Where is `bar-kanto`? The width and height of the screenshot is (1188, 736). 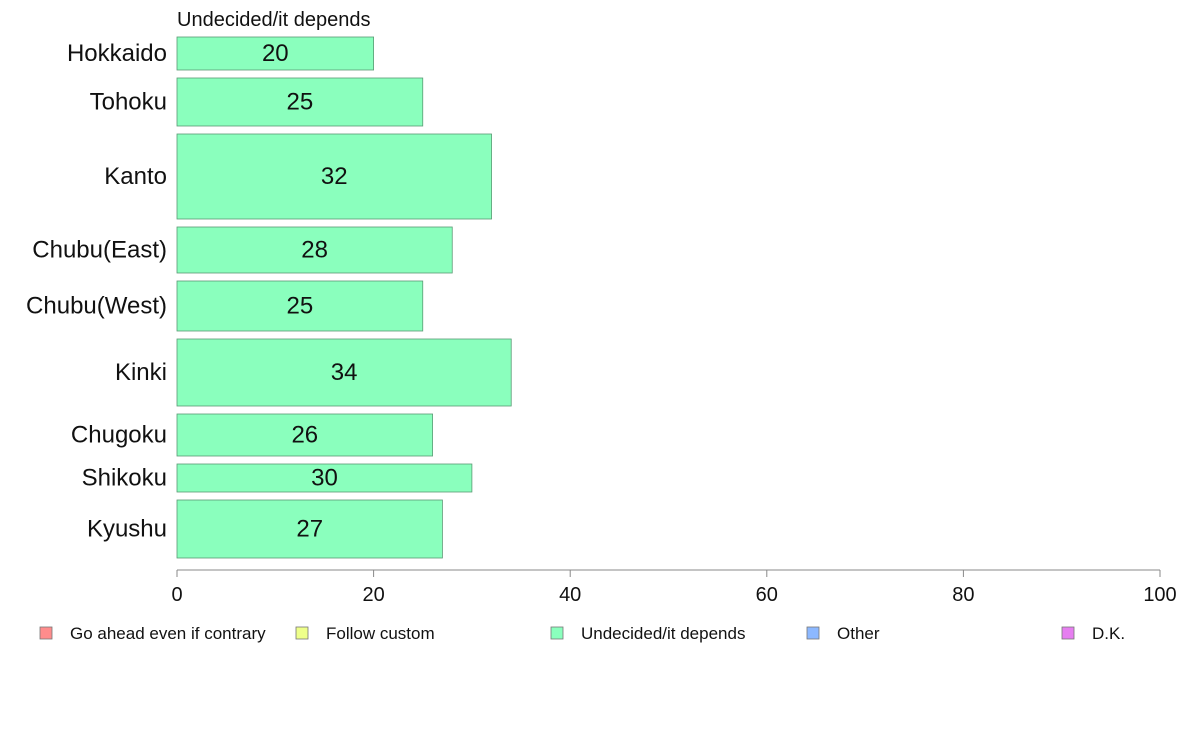 bar-kanto is located at coordinates (334, 176).